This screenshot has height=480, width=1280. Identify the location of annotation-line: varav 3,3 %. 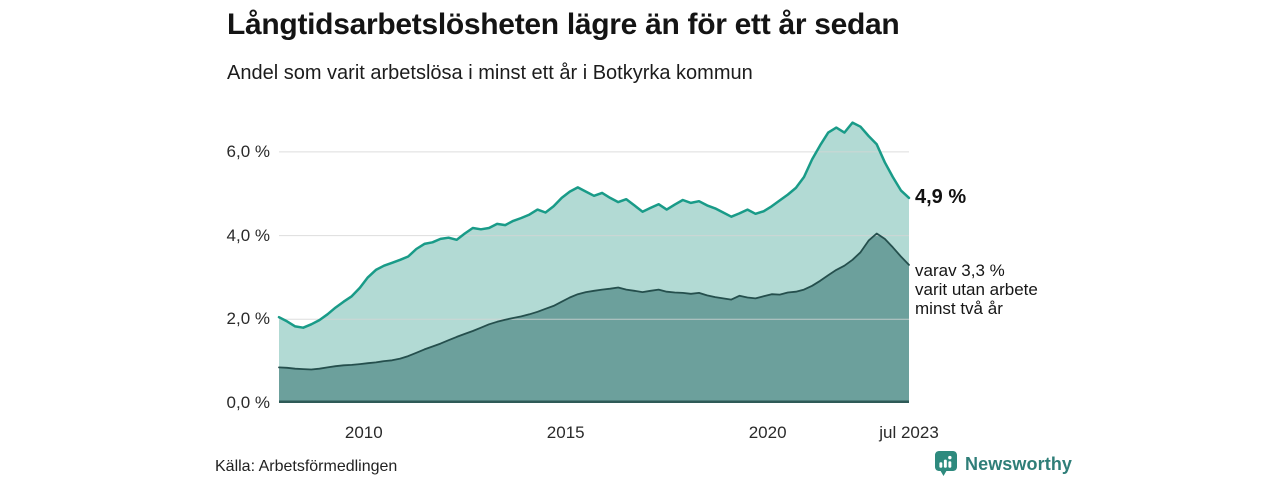
(960, 270).